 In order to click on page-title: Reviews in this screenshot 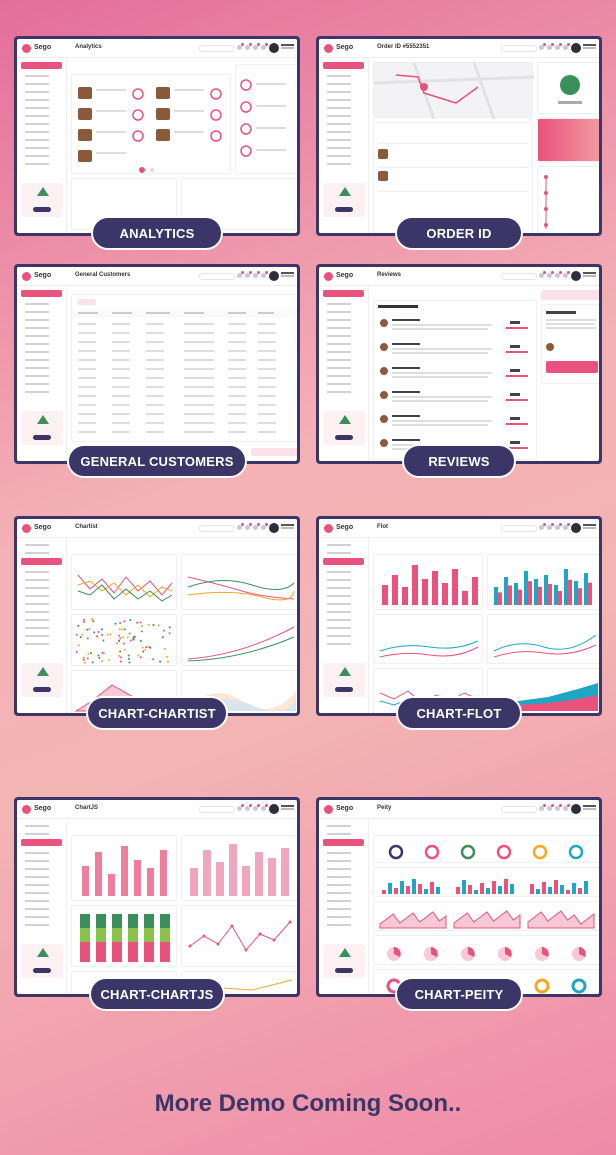, I will do `click(389, 275)`.